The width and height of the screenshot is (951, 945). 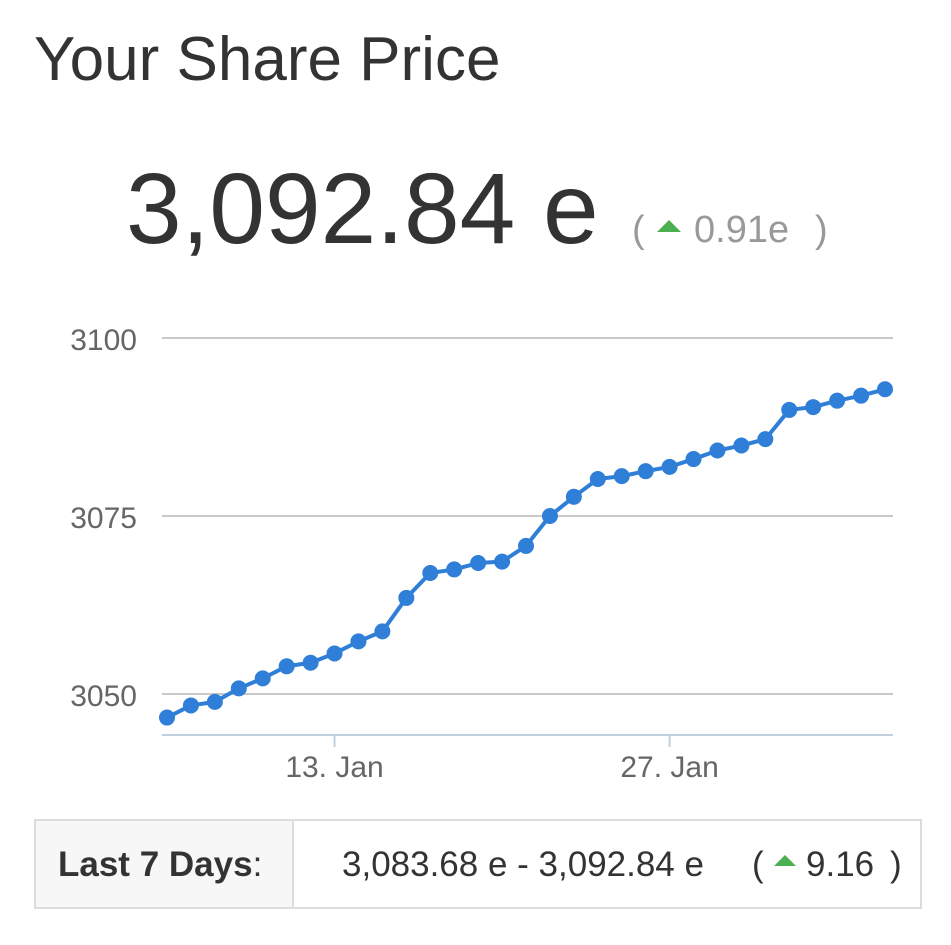 What do you see at coordinates (155, 864) in the screenshot?
I see `label: Last 7 Days` at bounding box center [155, 864].